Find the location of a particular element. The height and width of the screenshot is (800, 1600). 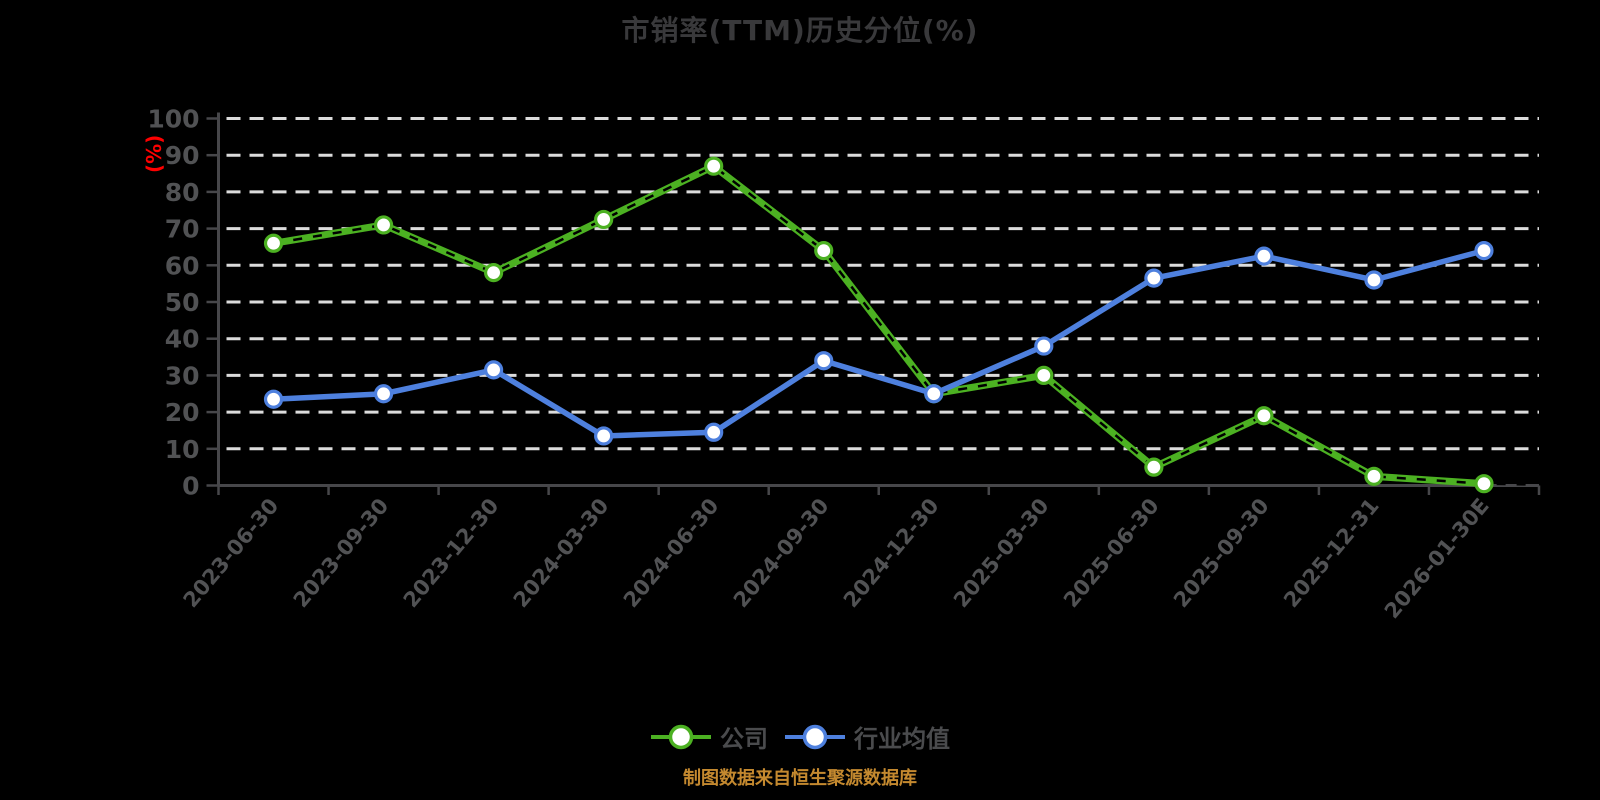

x-axis-tick-label: 2024-09-30 is located at coordinates (781, 553).